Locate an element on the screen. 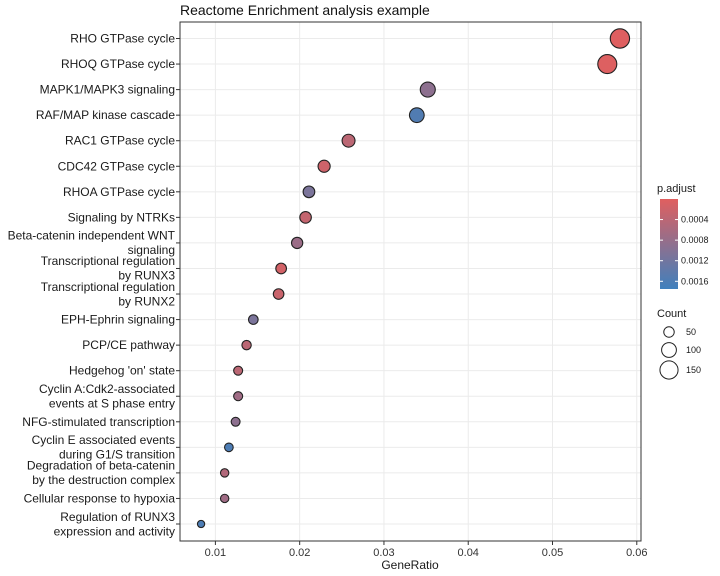  x-axis-title: GeneRatio is located at coordinates (410, 565).